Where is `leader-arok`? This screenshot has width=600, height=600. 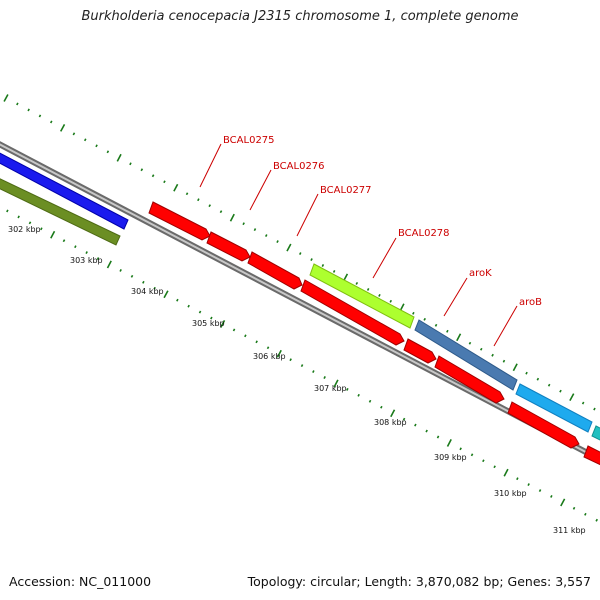
leader-arok is located at coordinates (455, 297).